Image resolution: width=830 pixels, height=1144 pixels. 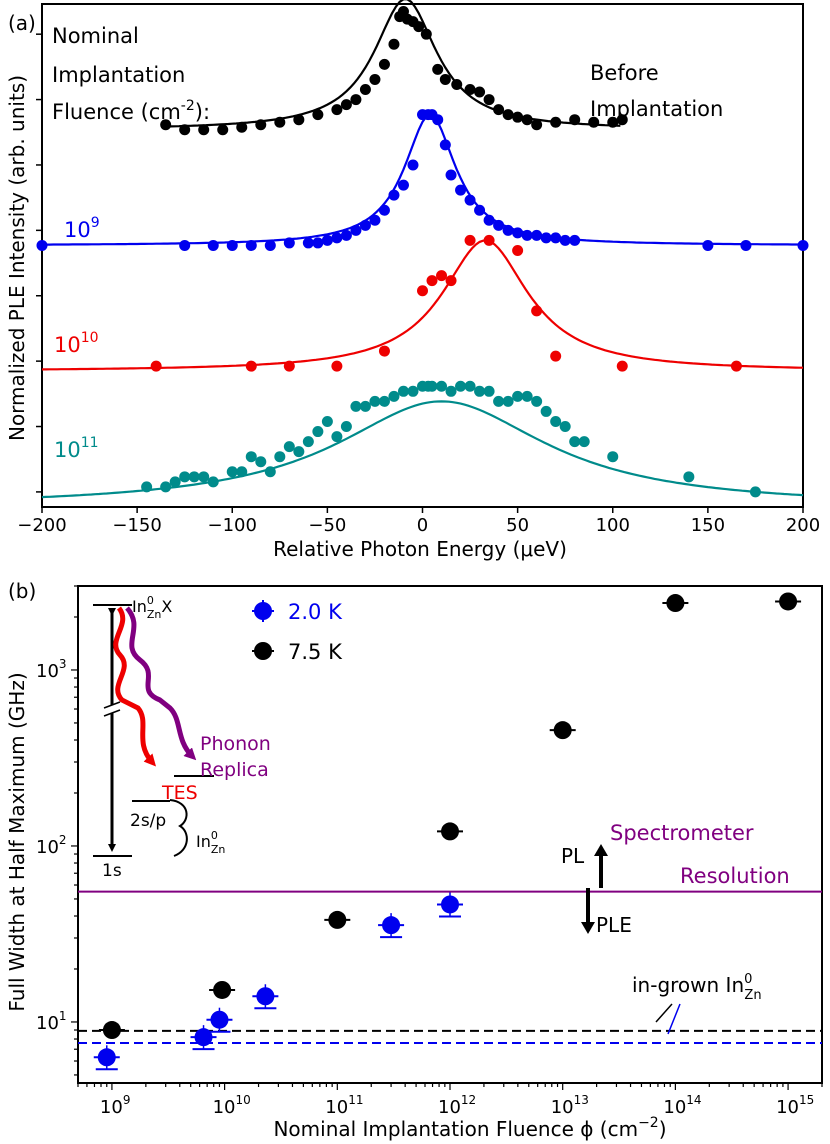 What do you see at coordinates (682, 833) in the screenshot?
I see `spectrometer-label-line1: Spectrometer` at bounding box center [682, 833].